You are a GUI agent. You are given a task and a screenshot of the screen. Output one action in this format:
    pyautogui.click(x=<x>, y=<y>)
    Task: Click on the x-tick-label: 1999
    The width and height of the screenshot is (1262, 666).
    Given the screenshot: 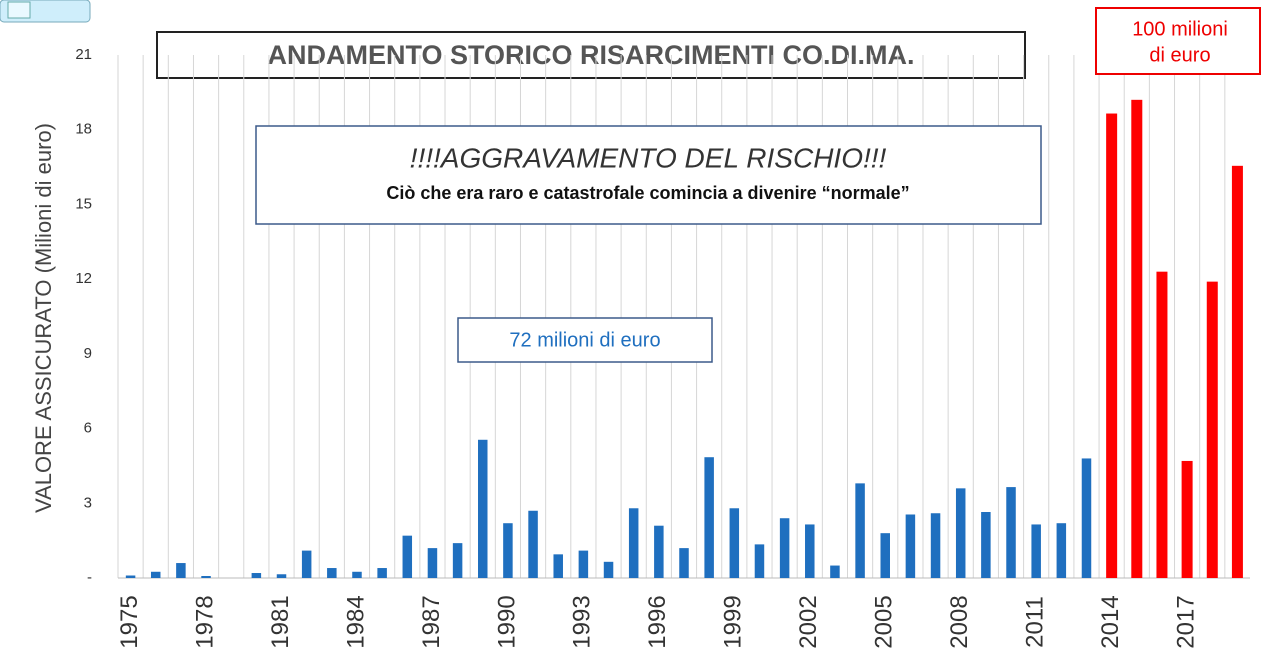 What is the action you would take?
    pyautogui.click(x=733, y=621)
    